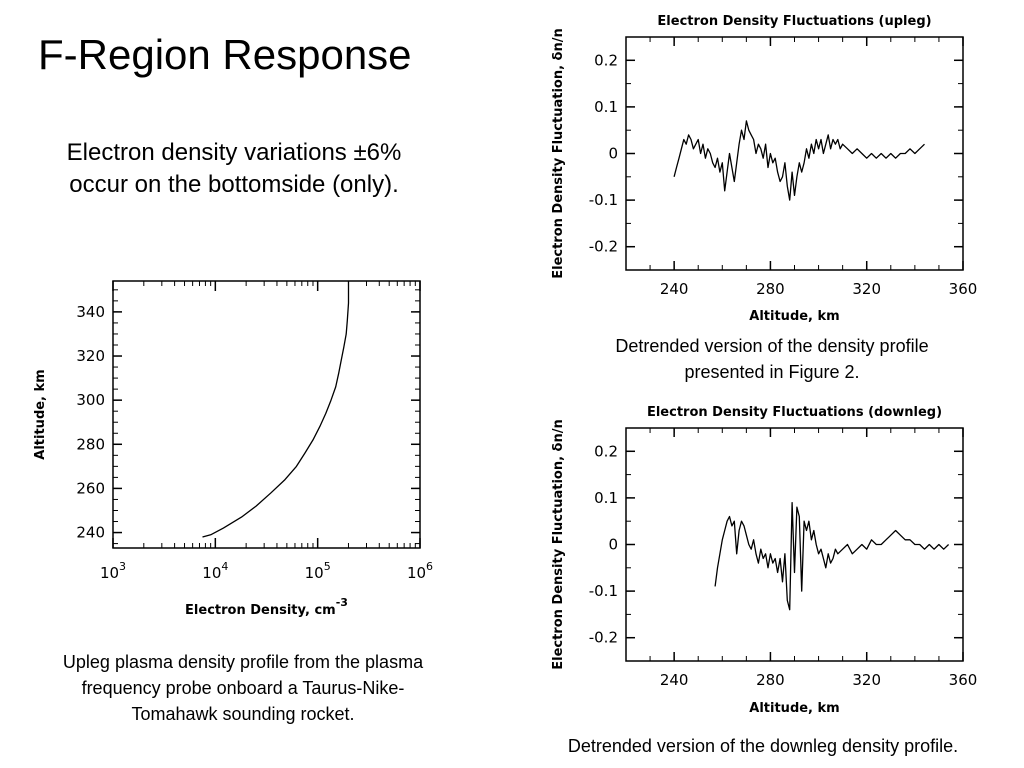 This screenshot has height=768, width=1024. What do you see at coordinates (318, 571) in the screenshot?
I see `x-tick-label: 10⁵` at bounding box center [318, 571].